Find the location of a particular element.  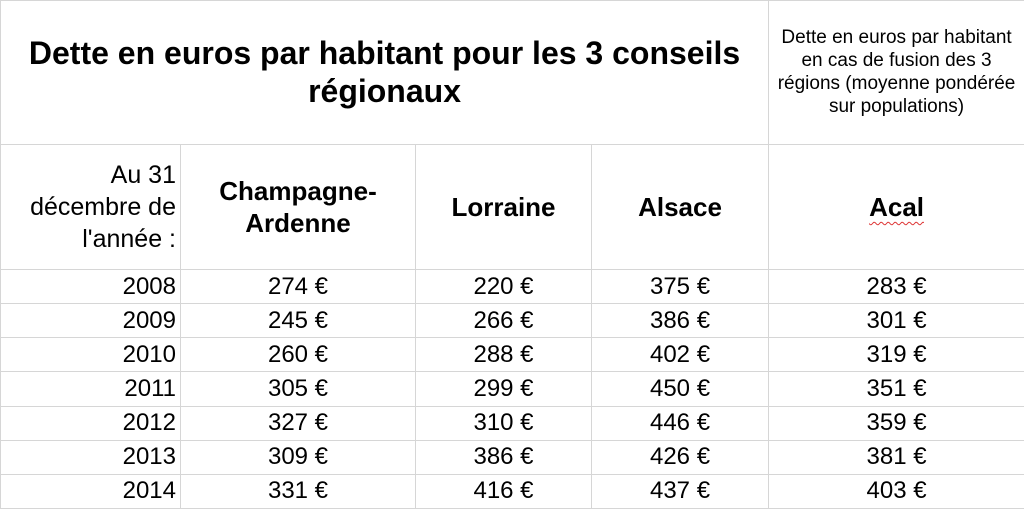

lorraine-cell: 288 € is located at coordinates (503, 355).